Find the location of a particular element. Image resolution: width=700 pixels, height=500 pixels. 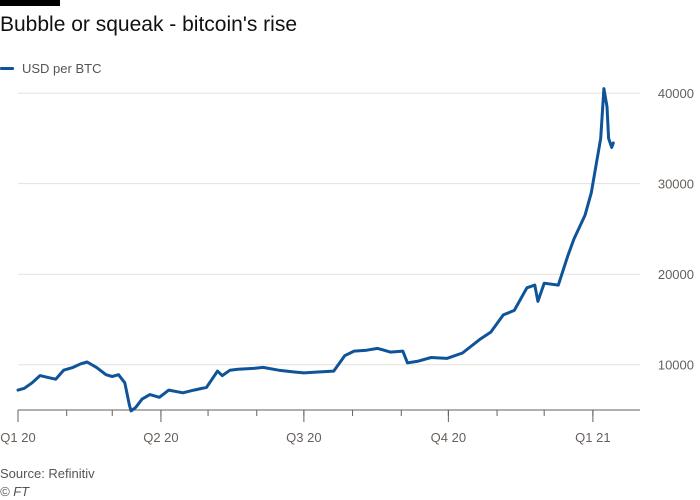

top-rule is located at coordinates (30, 3).